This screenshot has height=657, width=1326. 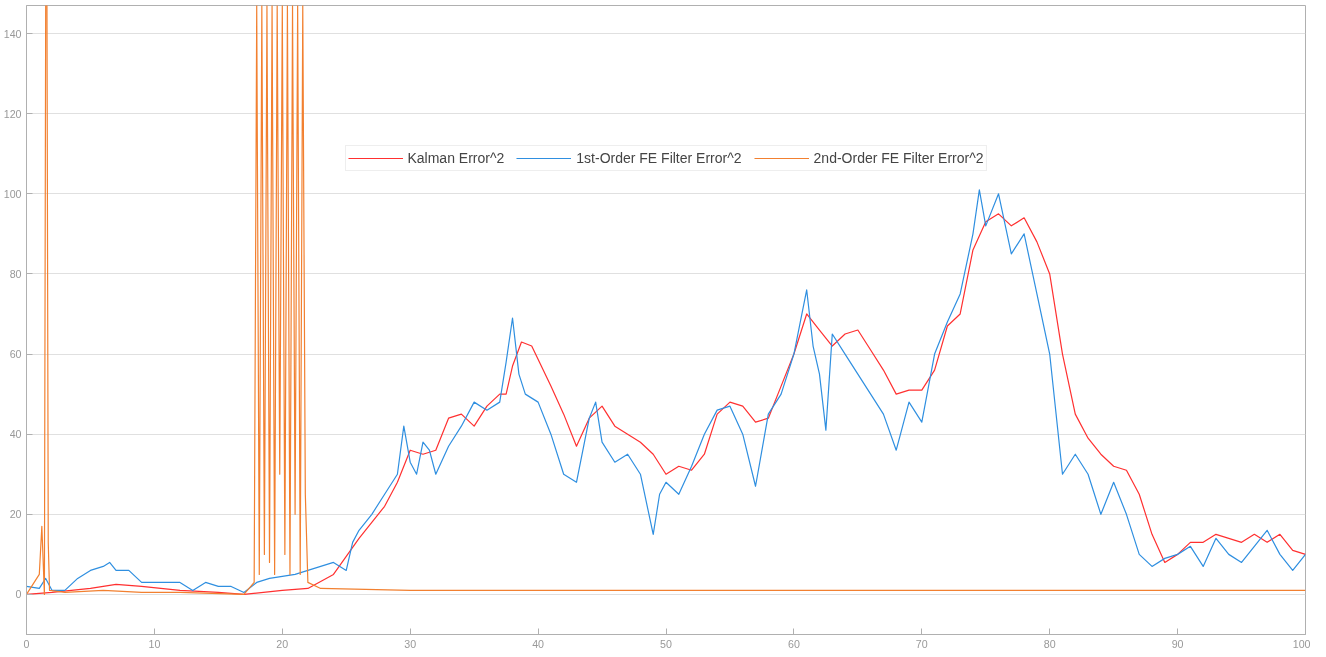 I want to click on legend-label: Kalman Error^2, so click(x=456, y=158).